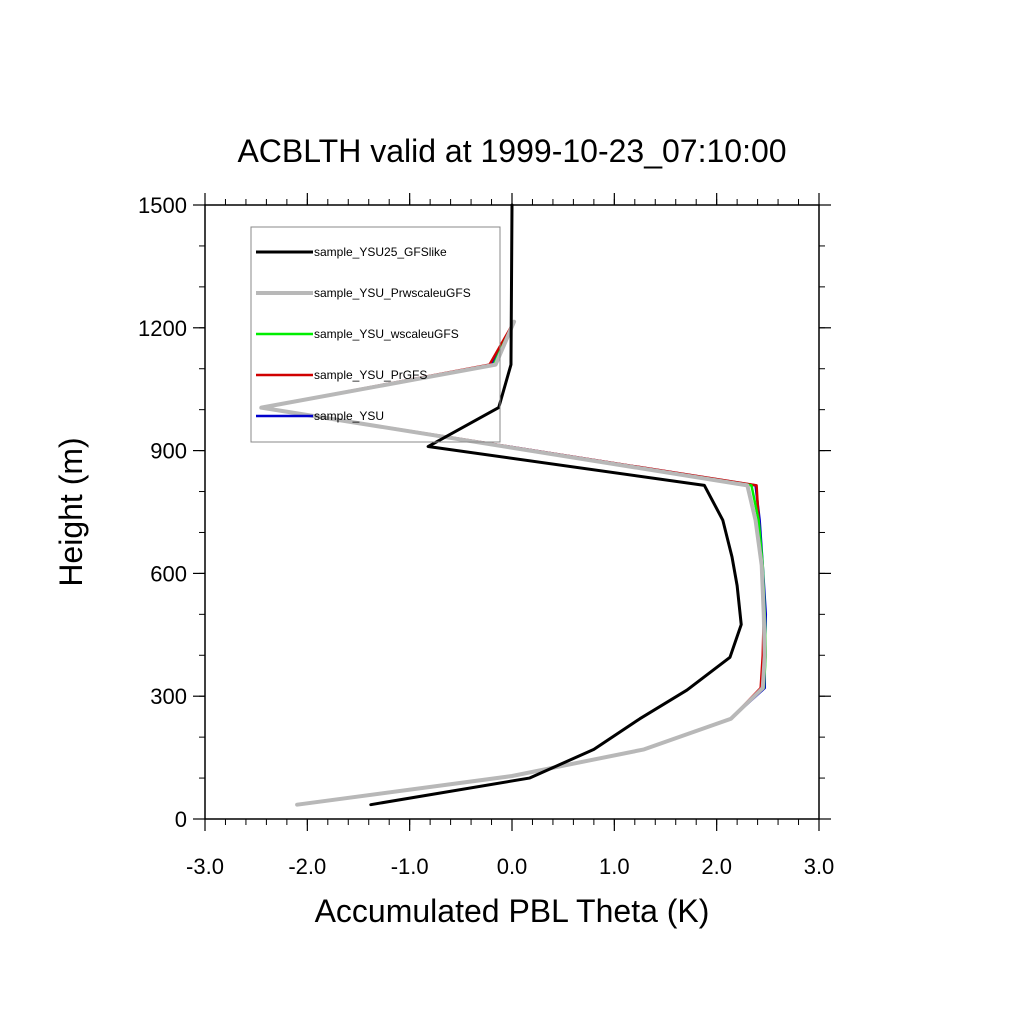 This screenshot has height=1024, width=1024. What do you see at coordinates (349, 416) in the screenshot?
I see `legend-label: sample_YSU` at bounding box center [349, 416].